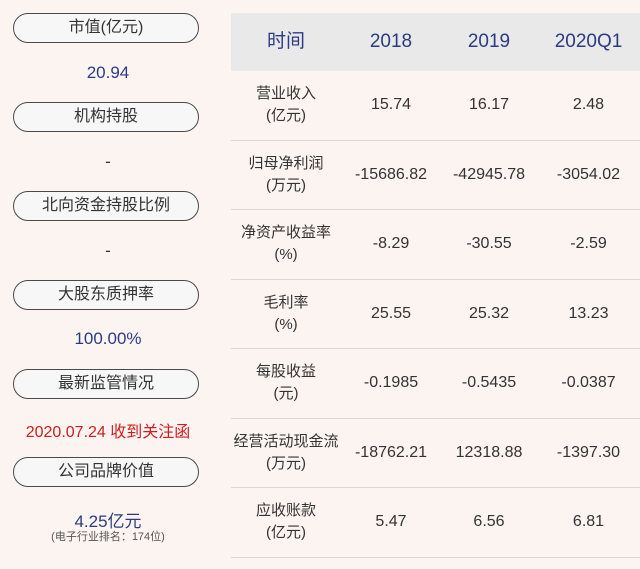 This screenshot has height=569, width=640. What do you see at coordinates (285, 41) in the screenshot?
I see `header-period: 时间` at bounding box center [285, 41].